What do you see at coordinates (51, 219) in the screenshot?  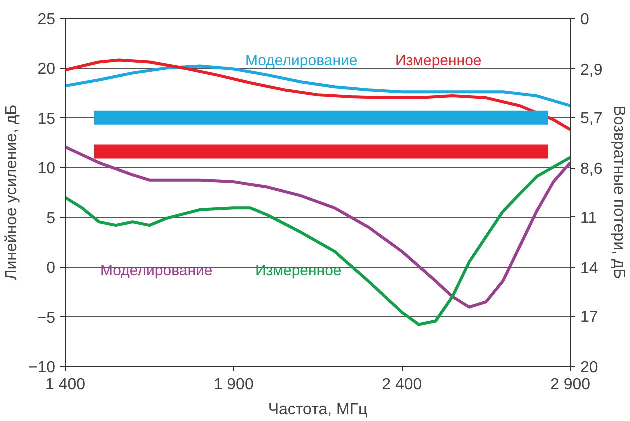 I see `y-tick-label: 5` at bounding box center [51, 219].